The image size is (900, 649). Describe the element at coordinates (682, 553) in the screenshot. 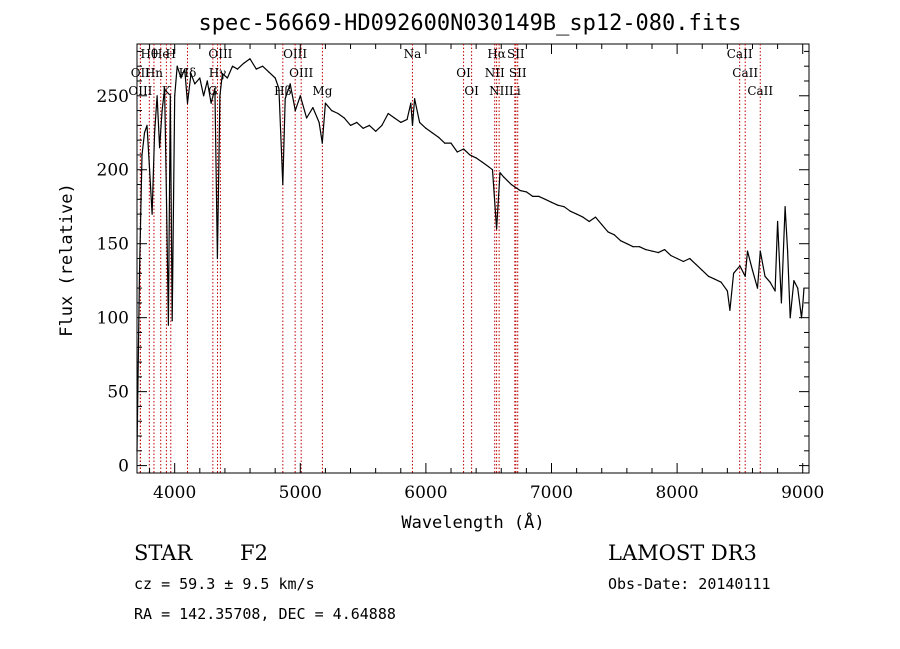

I see `survey-name: LAMOST DR3` at that location.